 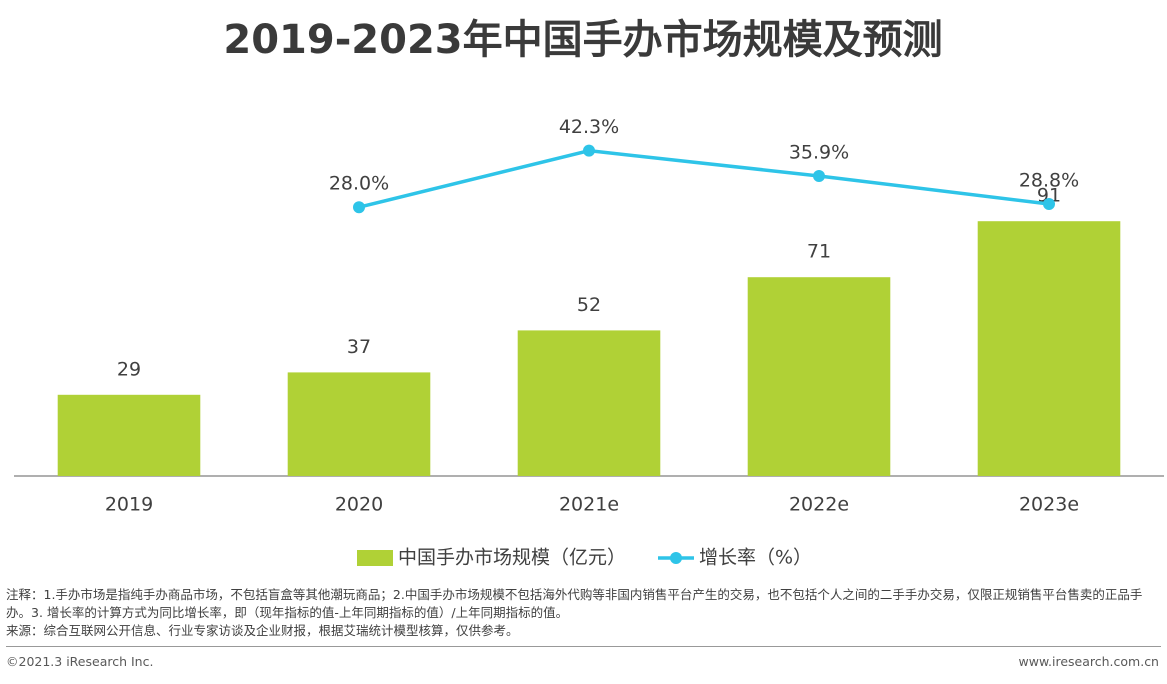 What do you see at coordinates (583, 646) in the screenshot?
I see `footer-rule` at bounding box center [583, 646].